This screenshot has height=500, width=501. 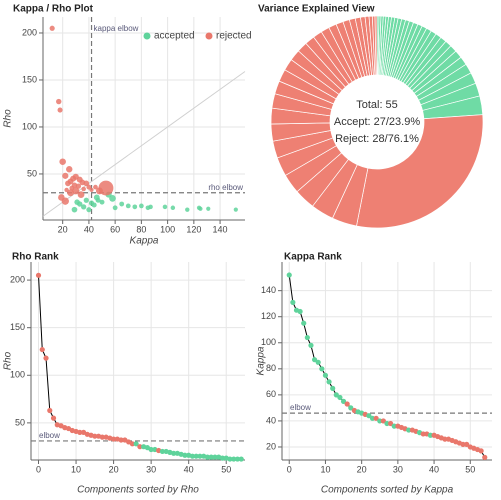 What do you see at coordinates (151, 469) in the screenshot?
I see `x-tick-label: 30` at bounding box center [151, 469].